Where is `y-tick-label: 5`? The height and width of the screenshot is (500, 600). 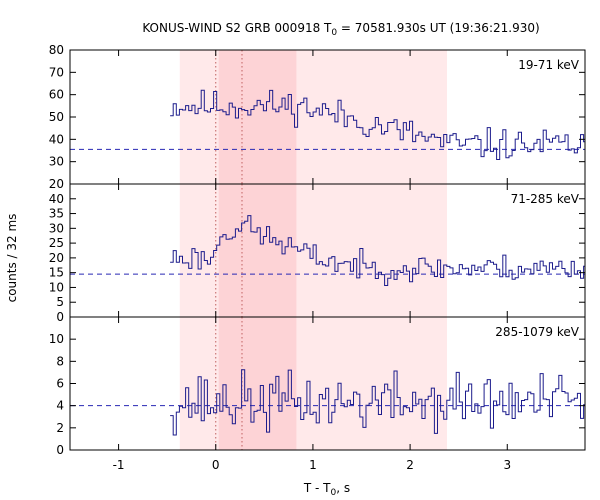
y-tick-label: 5 is located at coordinates (60, 302).